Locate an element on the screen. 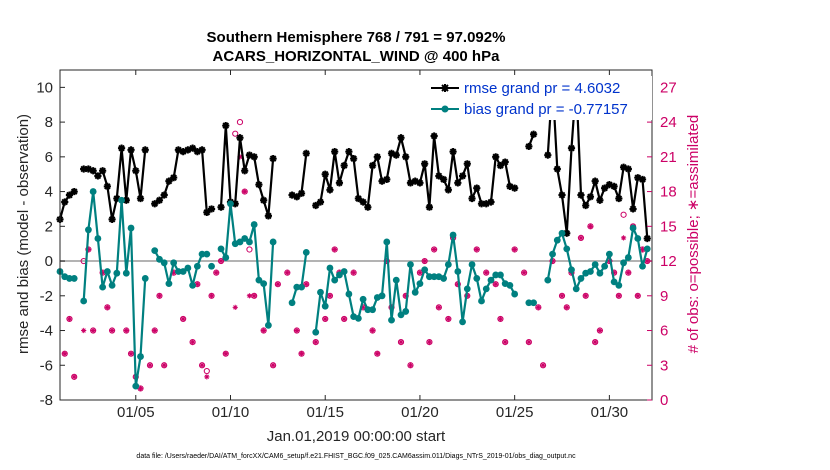  obs-possible-point is located at coordinates (240, 122).